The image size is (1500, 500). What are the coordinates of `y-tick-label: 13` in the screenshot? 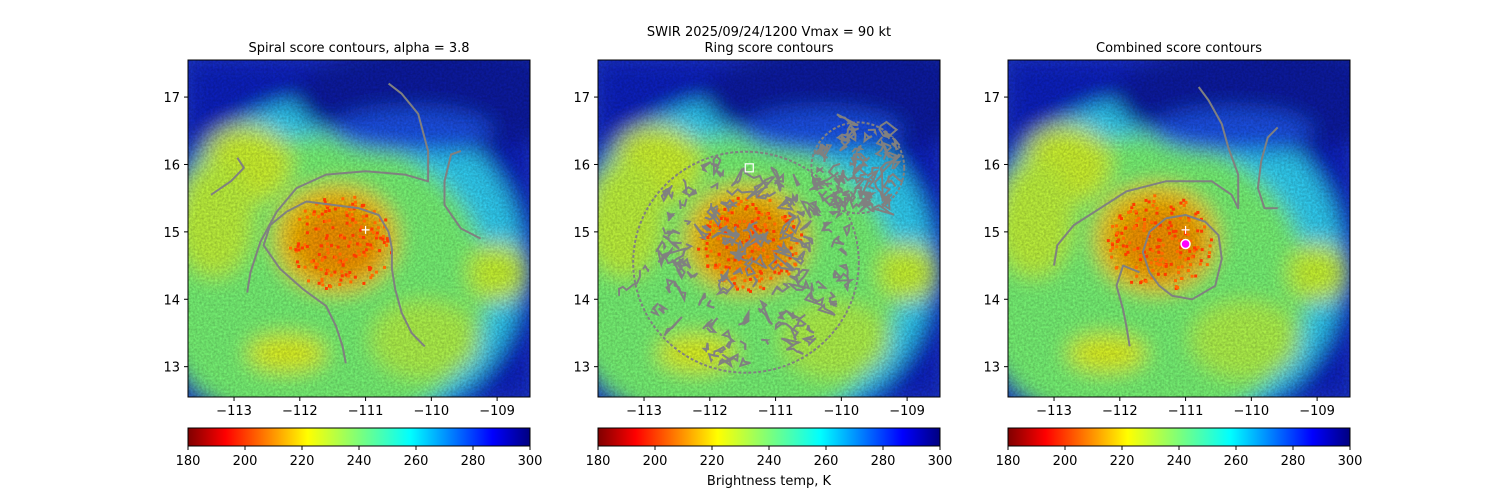 It's located at (991, 368).